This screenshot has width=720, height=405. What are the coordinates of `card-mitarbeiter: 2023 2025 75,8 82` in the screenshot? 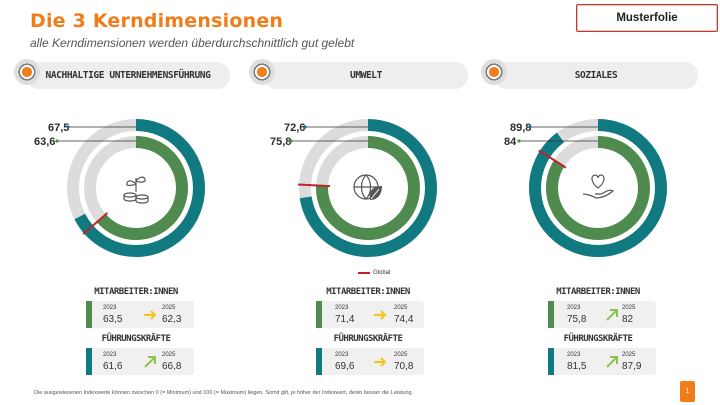 It's located at (602, 314).